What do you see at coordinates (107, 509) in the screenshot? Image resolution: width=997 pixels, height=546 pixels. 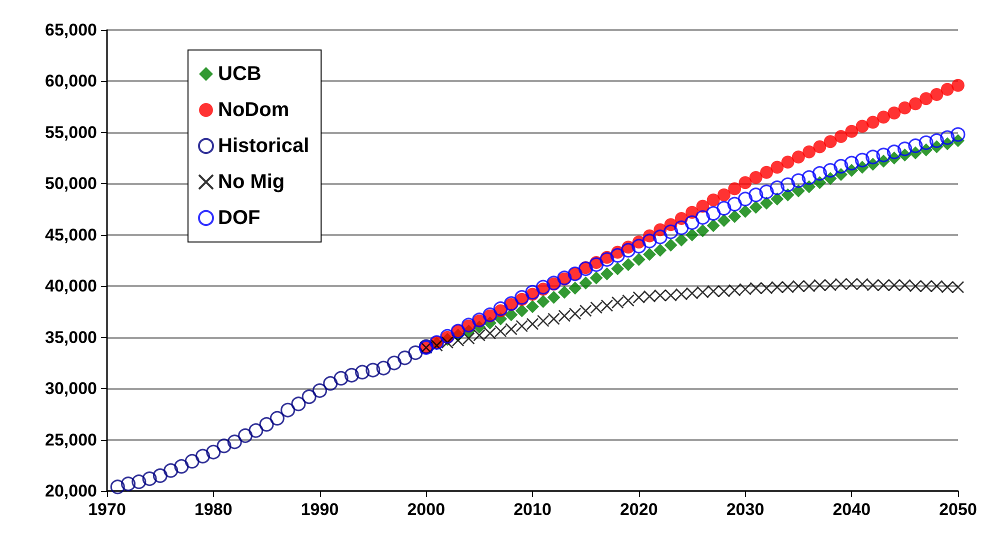 I see `x-tick-label: 1970` at bounding box center [107, 509].